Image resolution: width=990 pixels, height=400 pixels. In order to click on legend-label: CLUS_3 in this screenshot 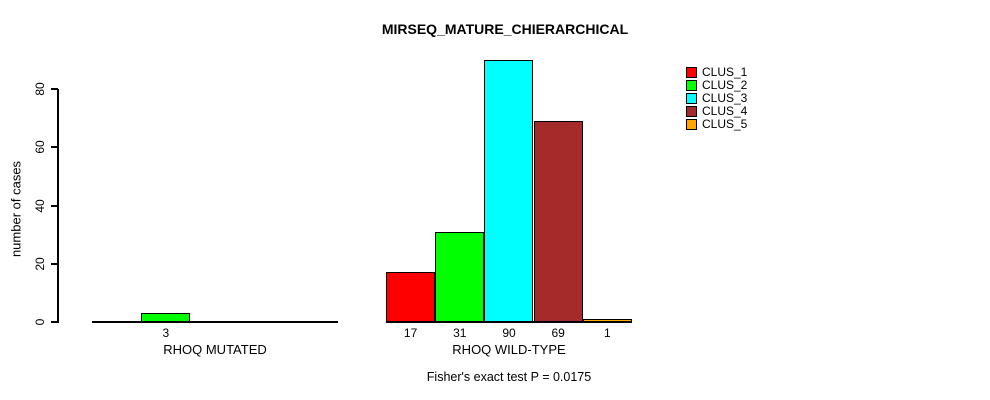, I will do `click(725, 98)`.